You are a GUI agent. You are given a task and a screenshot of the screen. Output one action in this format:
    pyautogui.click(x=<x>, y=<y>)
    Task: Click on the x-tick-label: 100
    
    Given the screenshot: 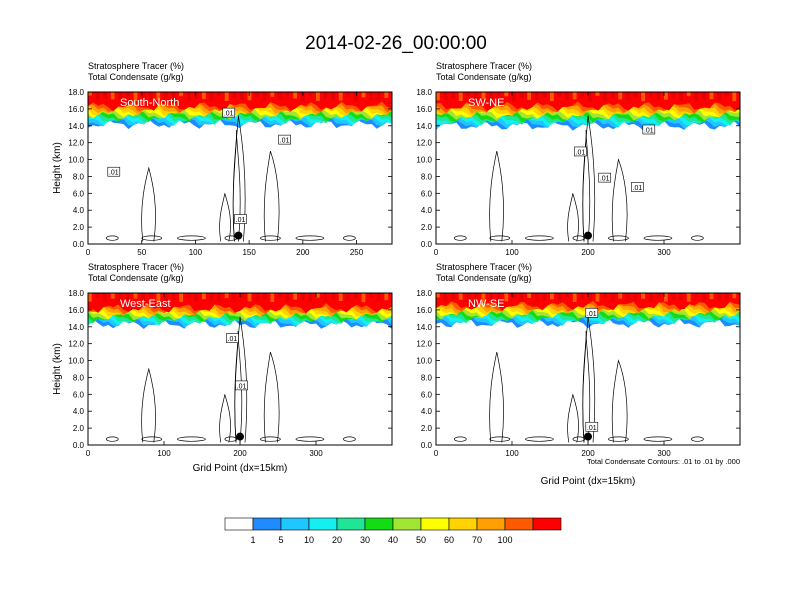 What is the action you would take?
    pyautogui.click(x=512, y=453)
    